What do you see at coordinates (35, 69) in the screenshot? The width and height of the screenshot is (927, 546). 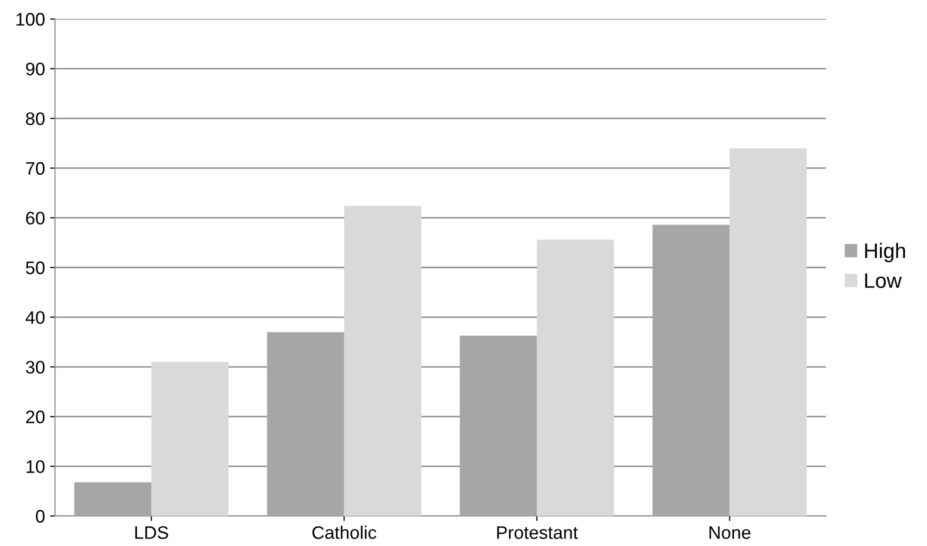 I see `y-tick-label: 90` at bounding box center [35, 69].